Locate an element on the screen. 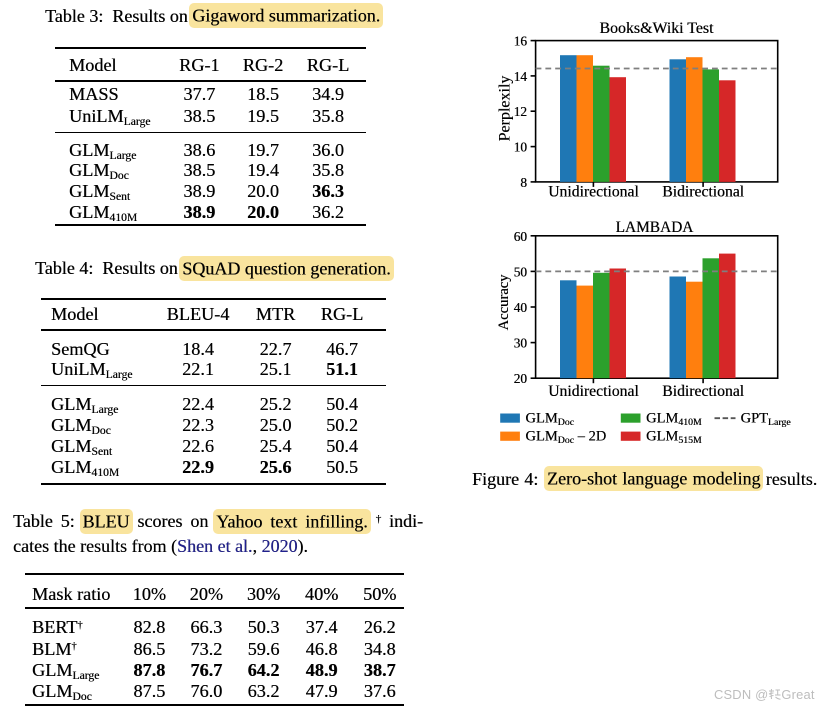 The height and width of the screenshot is (712, 828). svg-text: Perplexily is located at coordinates (505, 109).